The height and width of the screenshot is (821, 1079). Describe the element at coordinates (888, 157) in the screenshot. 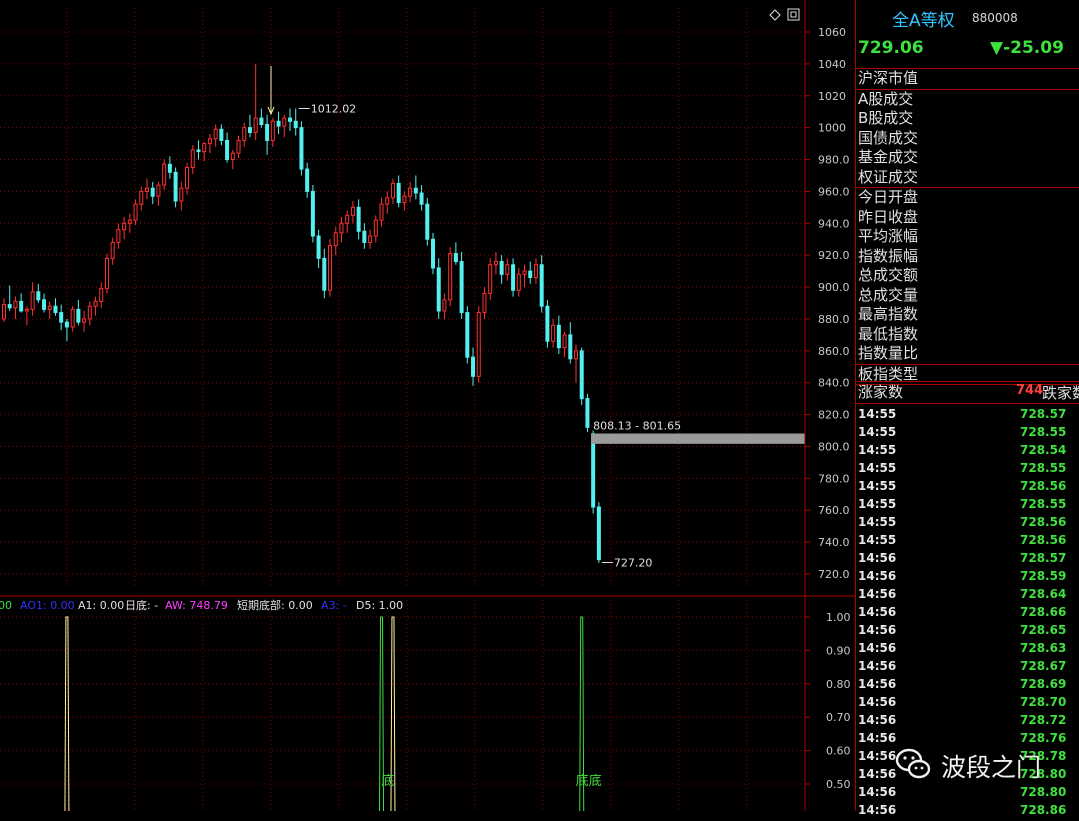

I see `quote-field-label: 基金成交` at that location.